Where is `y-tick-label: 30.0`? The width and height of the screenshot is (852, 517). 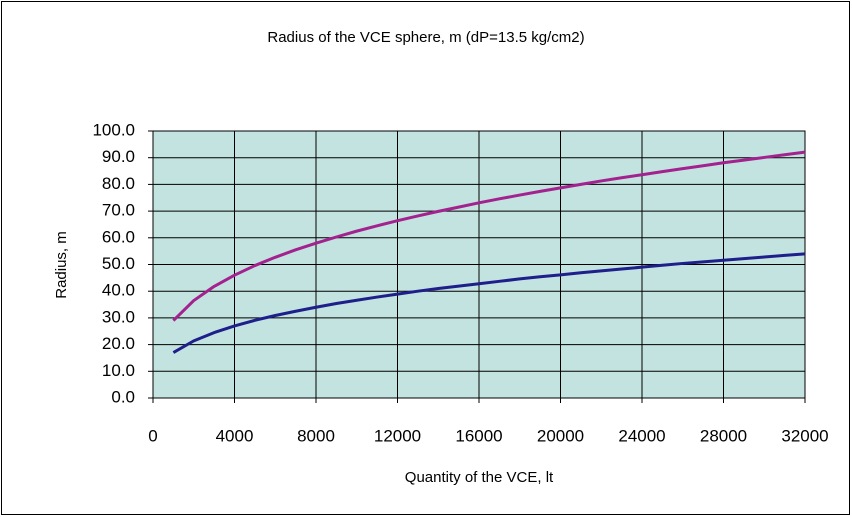 y-tick-label: 30.0 is located at coordinates (118, 316).